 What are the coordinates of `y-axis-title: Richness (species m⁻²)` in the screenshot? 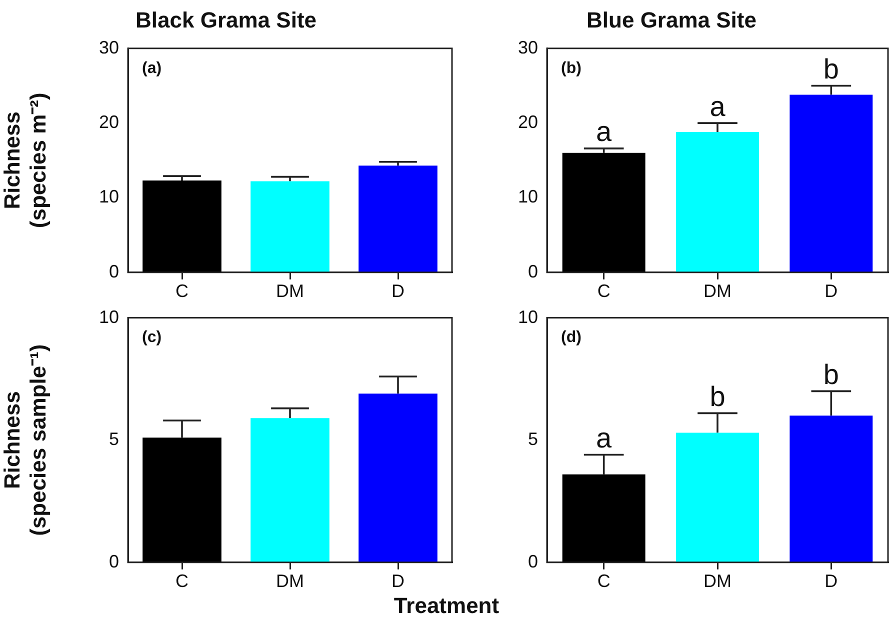 It's located at (25, 160).